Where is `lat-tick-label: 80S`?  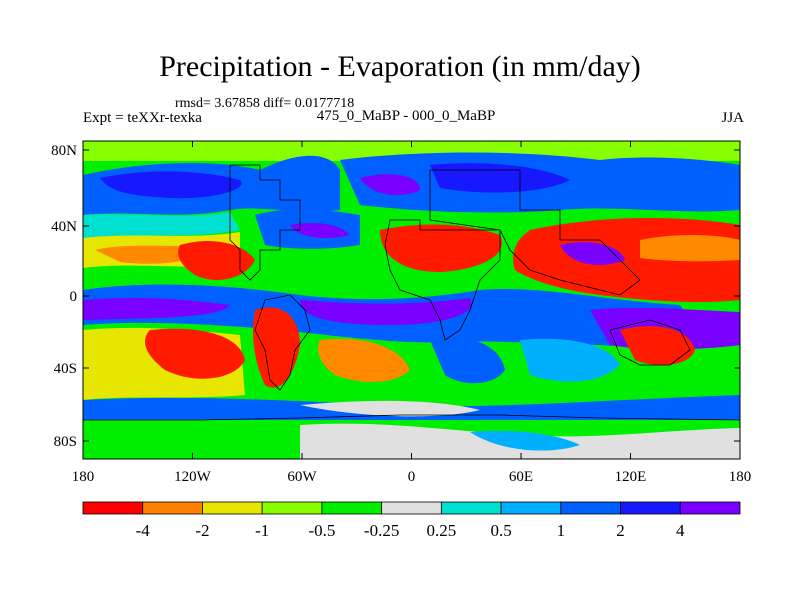
lat-tick-label: 80S is located at coordinates (65, 442).